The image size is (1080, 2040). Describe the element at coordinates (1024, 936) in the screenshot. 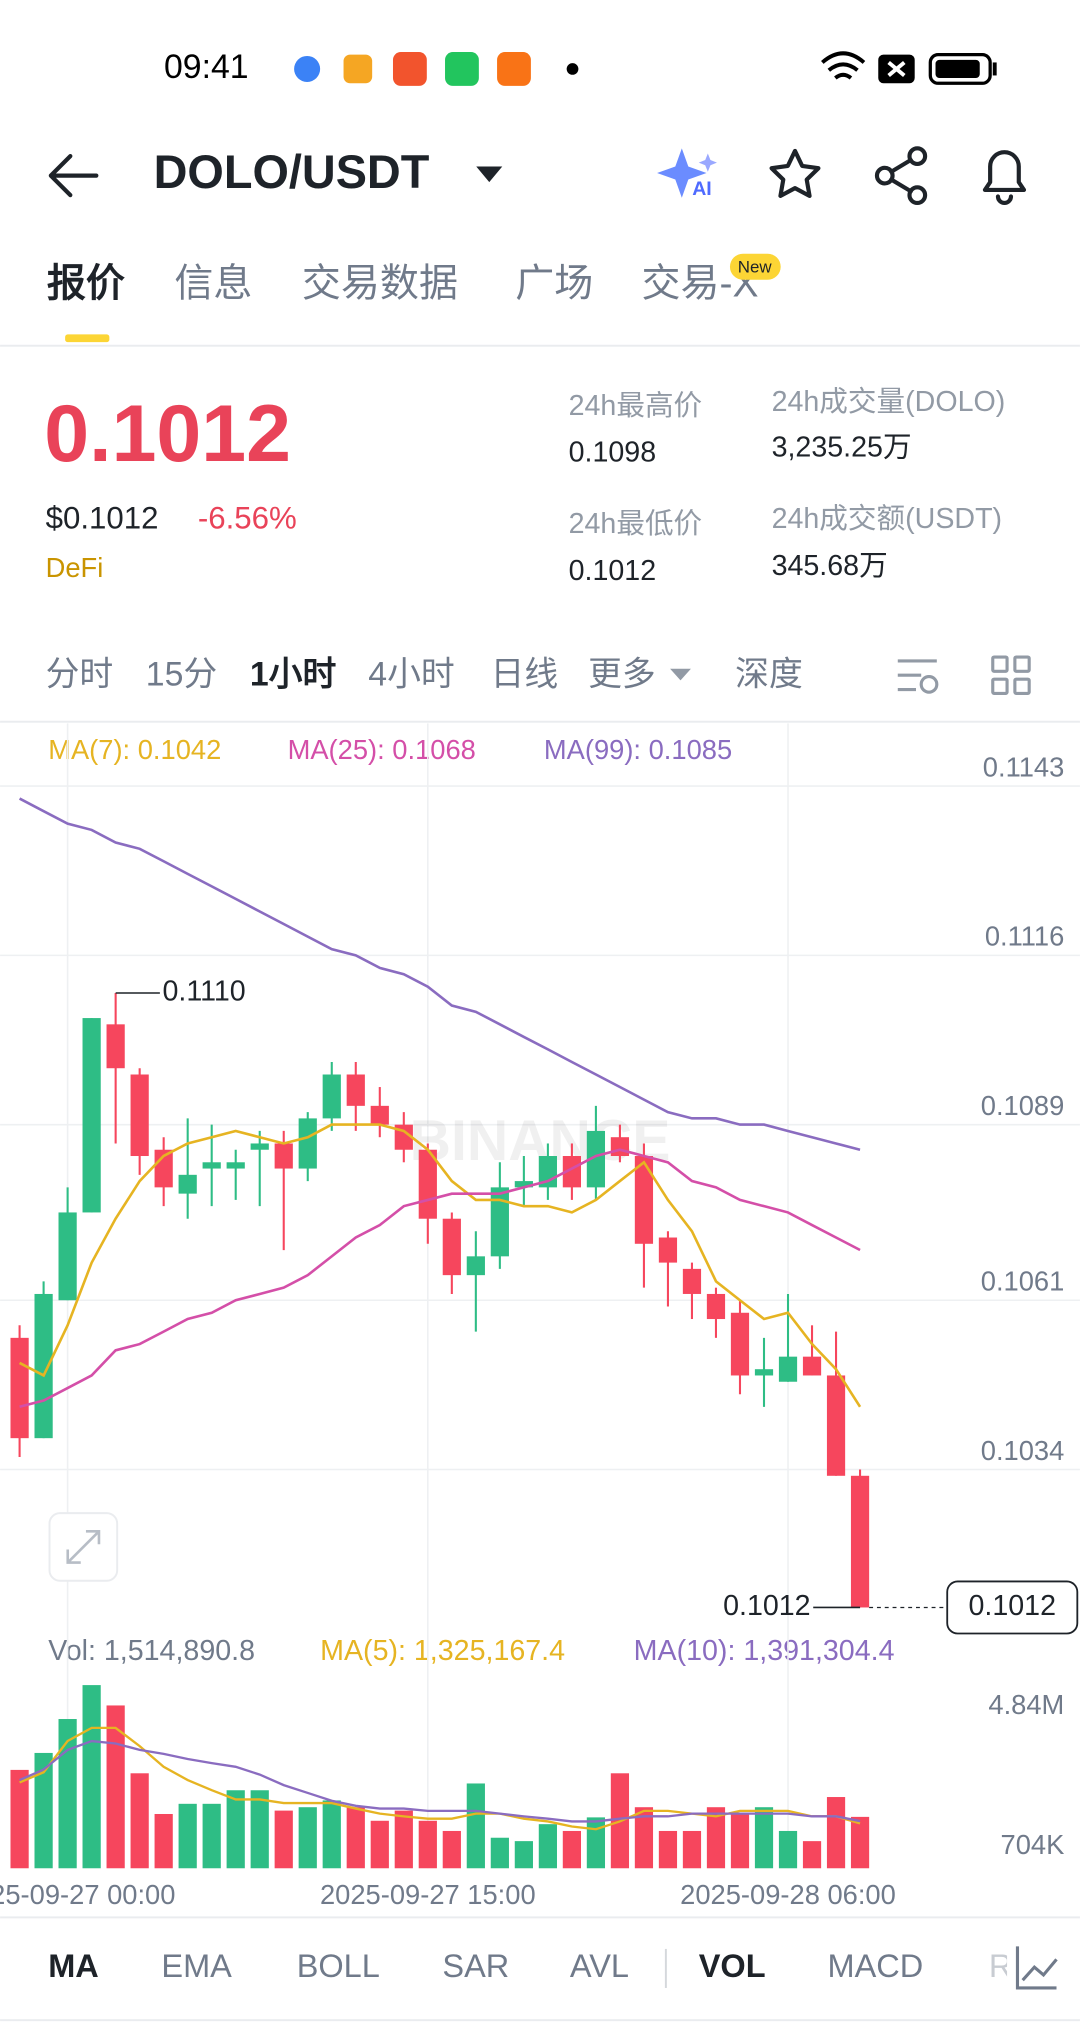

I see `y-tick-label: 0.1116` at that location.